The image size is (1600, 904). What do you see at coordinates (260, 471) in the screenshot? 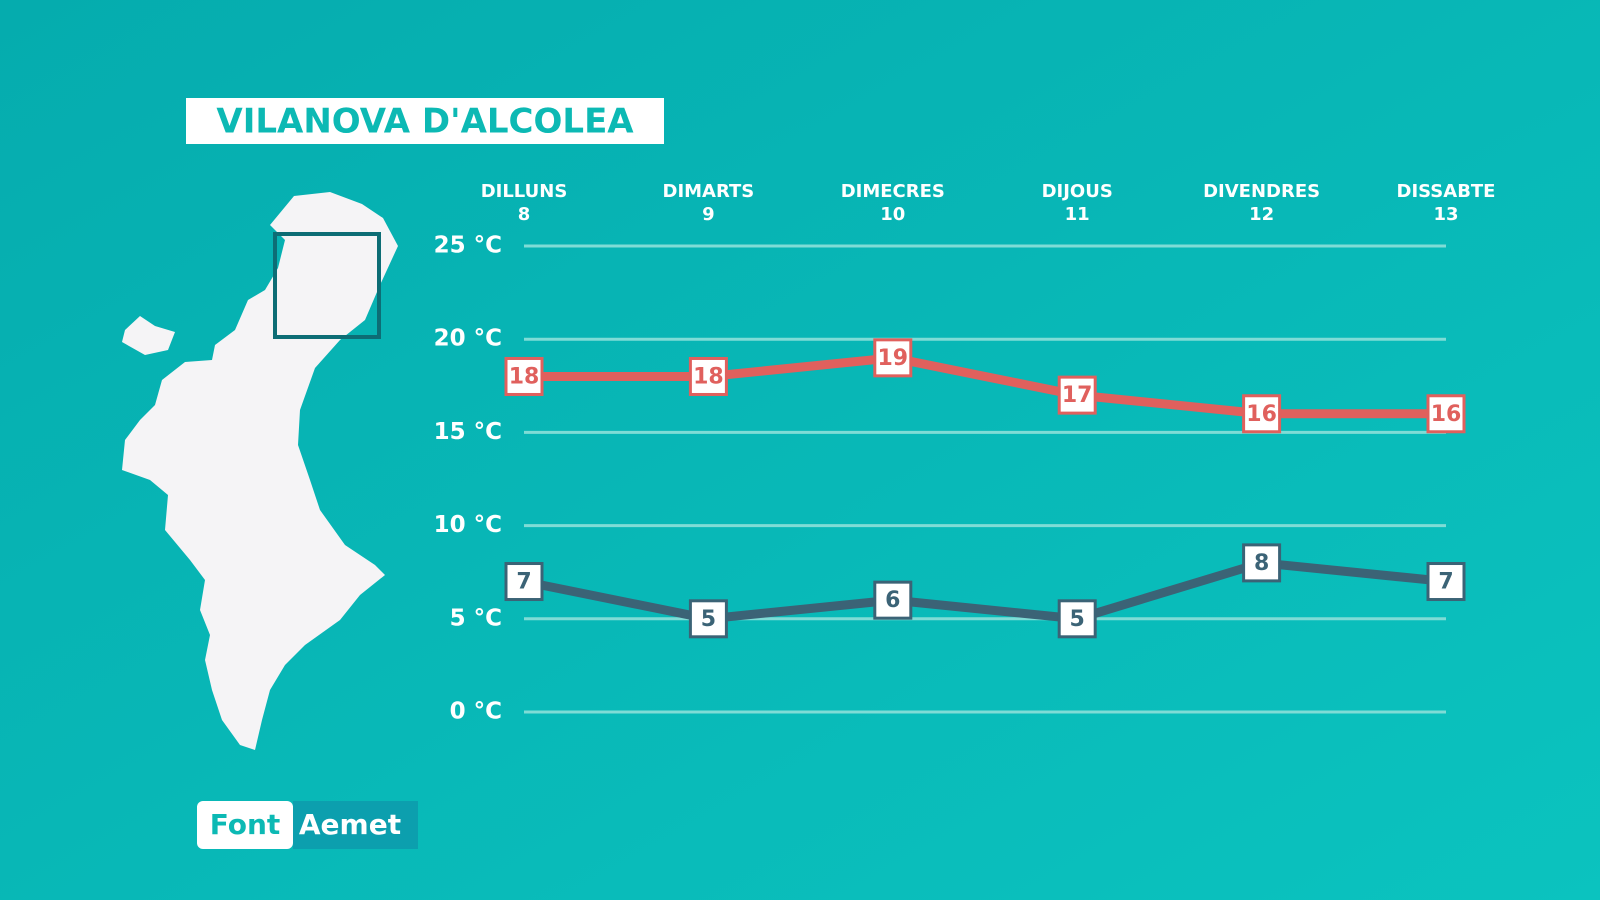
I see `region-map` at bounding box center [260, 471].